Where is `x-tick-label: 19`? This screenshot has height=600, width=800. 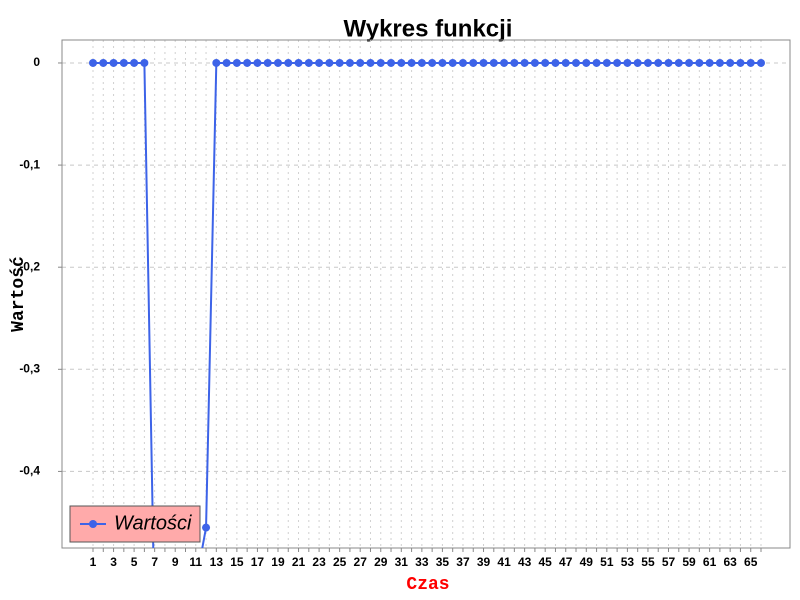 x-tick-label: 19 is located at coordinates (278, 562).